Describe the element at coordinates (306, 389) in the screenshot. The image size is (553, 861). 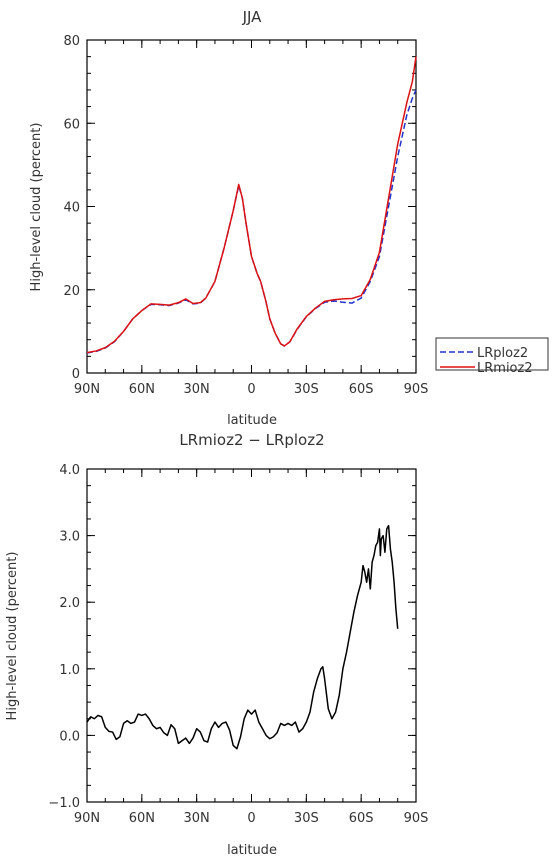
I see `top-x-tick-label: 30S` at that location.